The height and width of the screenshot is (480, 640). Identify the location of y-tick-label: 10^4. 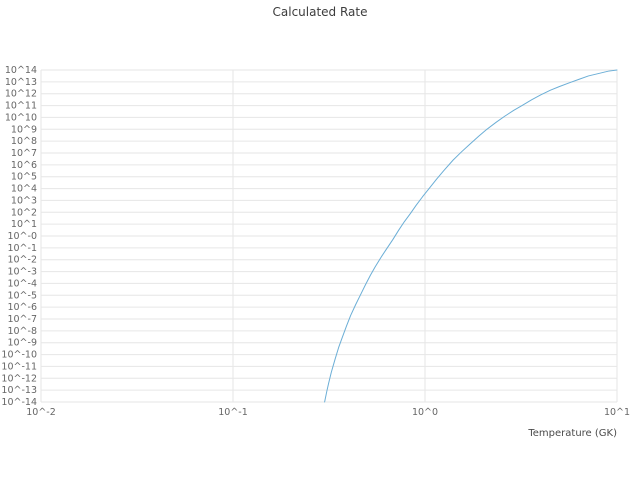
(24, 189).